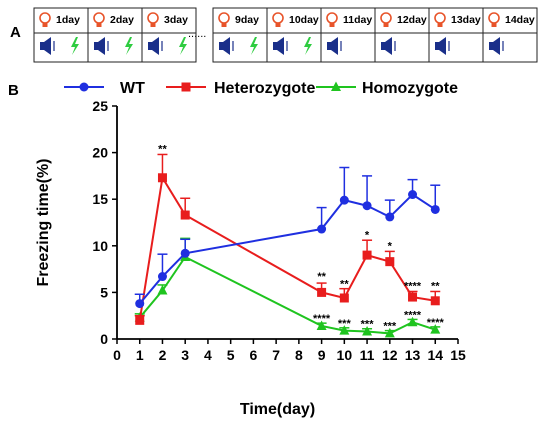  I want to click on x-tick-label: 0, so click(117, 355).